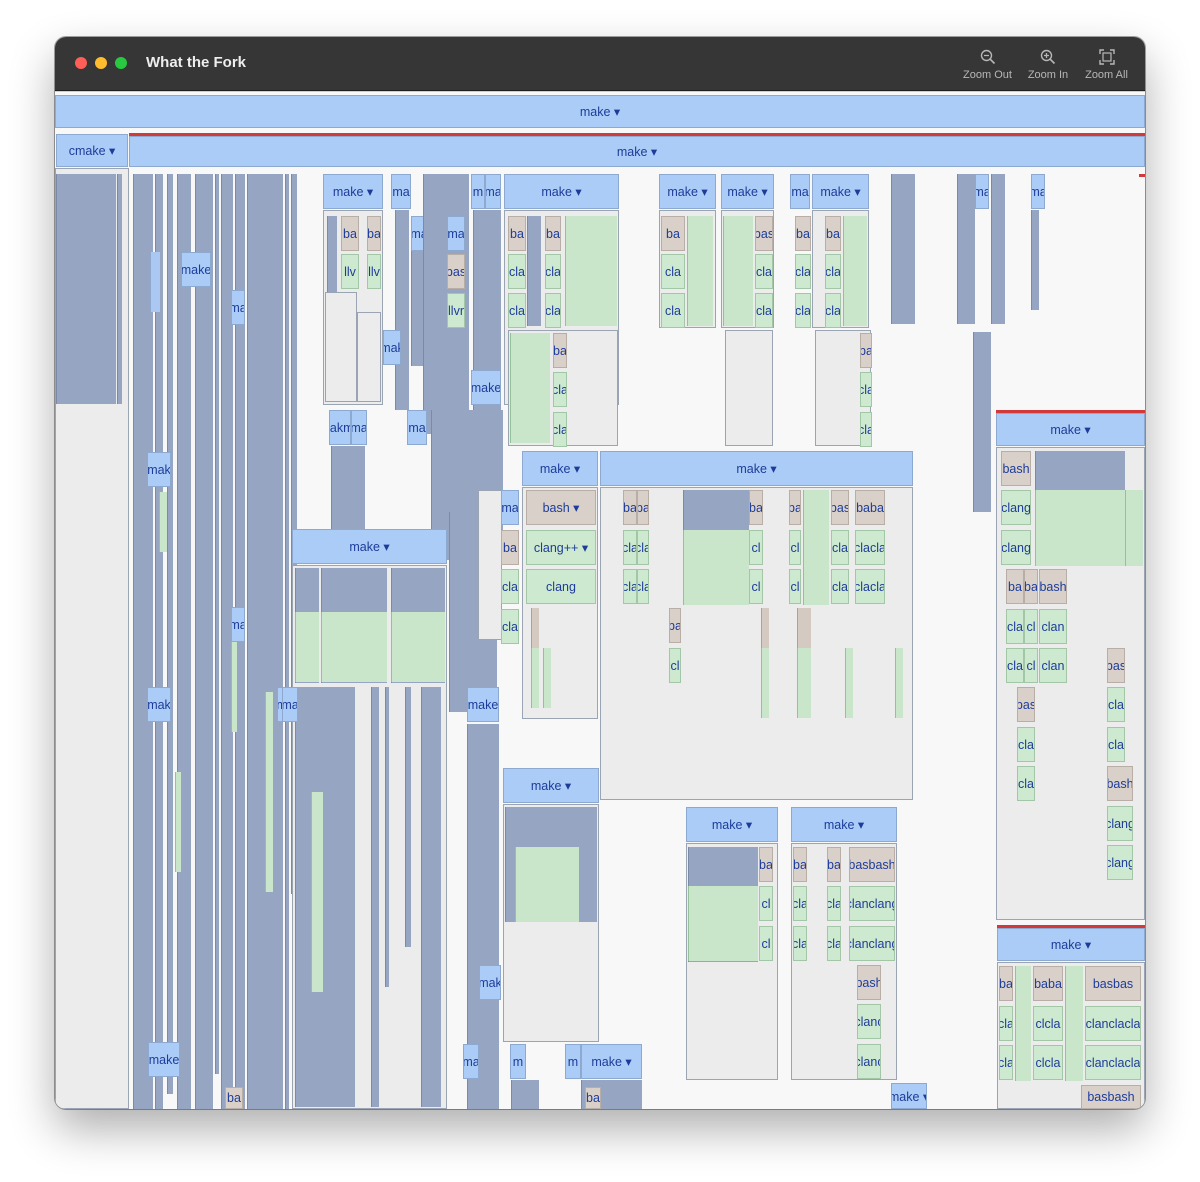  What do you see at coordinates (987, 68) in the screenshot?
I see `zoom-out-button: Zoom Out` at bounding box center [987, 68].